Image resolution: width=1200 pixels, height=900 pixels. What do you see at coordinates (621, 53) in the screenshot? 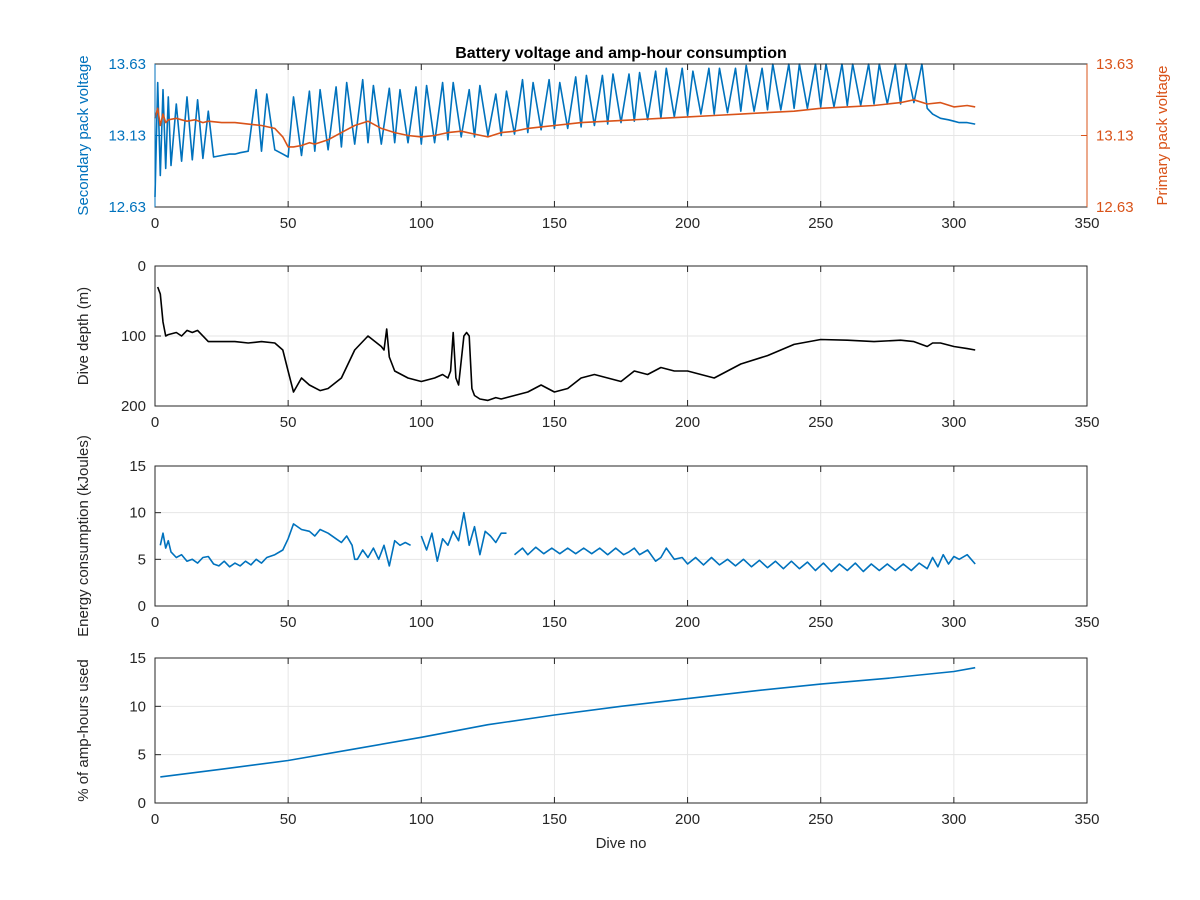
I see `chart-title: Battery voltage and amp-hour consumption` at bounding box center [621, 53].